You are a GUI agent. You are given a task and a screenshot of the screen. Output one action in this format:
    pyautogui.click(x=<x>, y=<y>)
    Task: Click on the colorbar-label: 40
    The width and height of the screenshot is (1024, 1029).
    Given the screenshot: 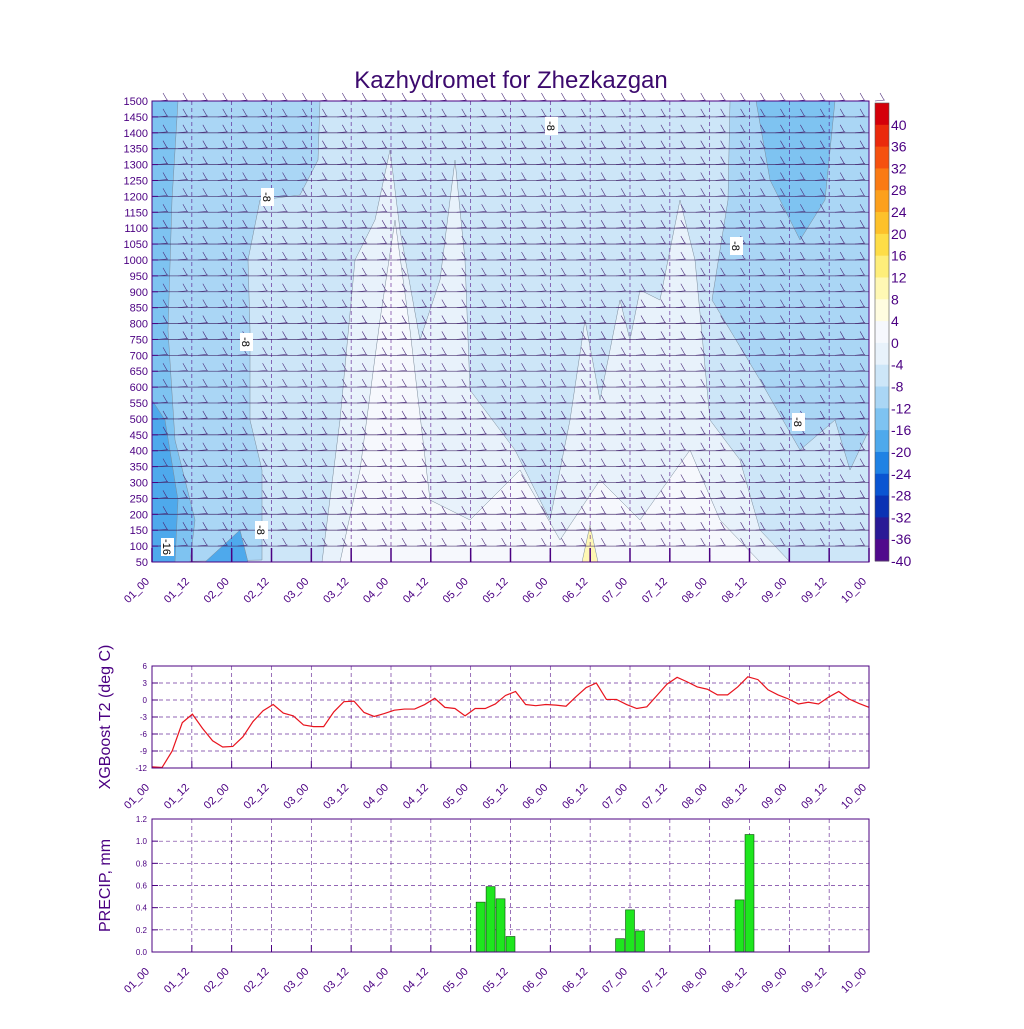 What is the action you would take?
    pyautogui.click(x=899, y=125)
    